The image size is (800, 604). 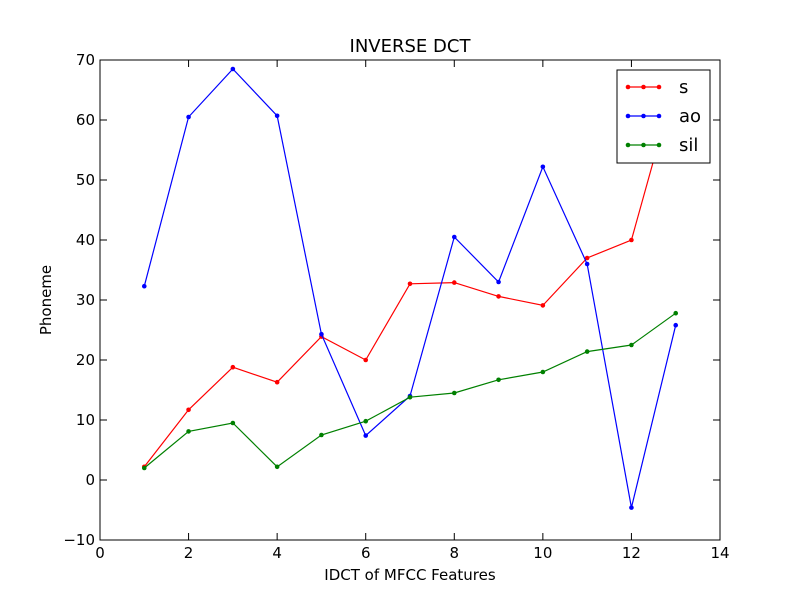 I want to click on legend-label-ao: ao, so click(x=690, y=116).